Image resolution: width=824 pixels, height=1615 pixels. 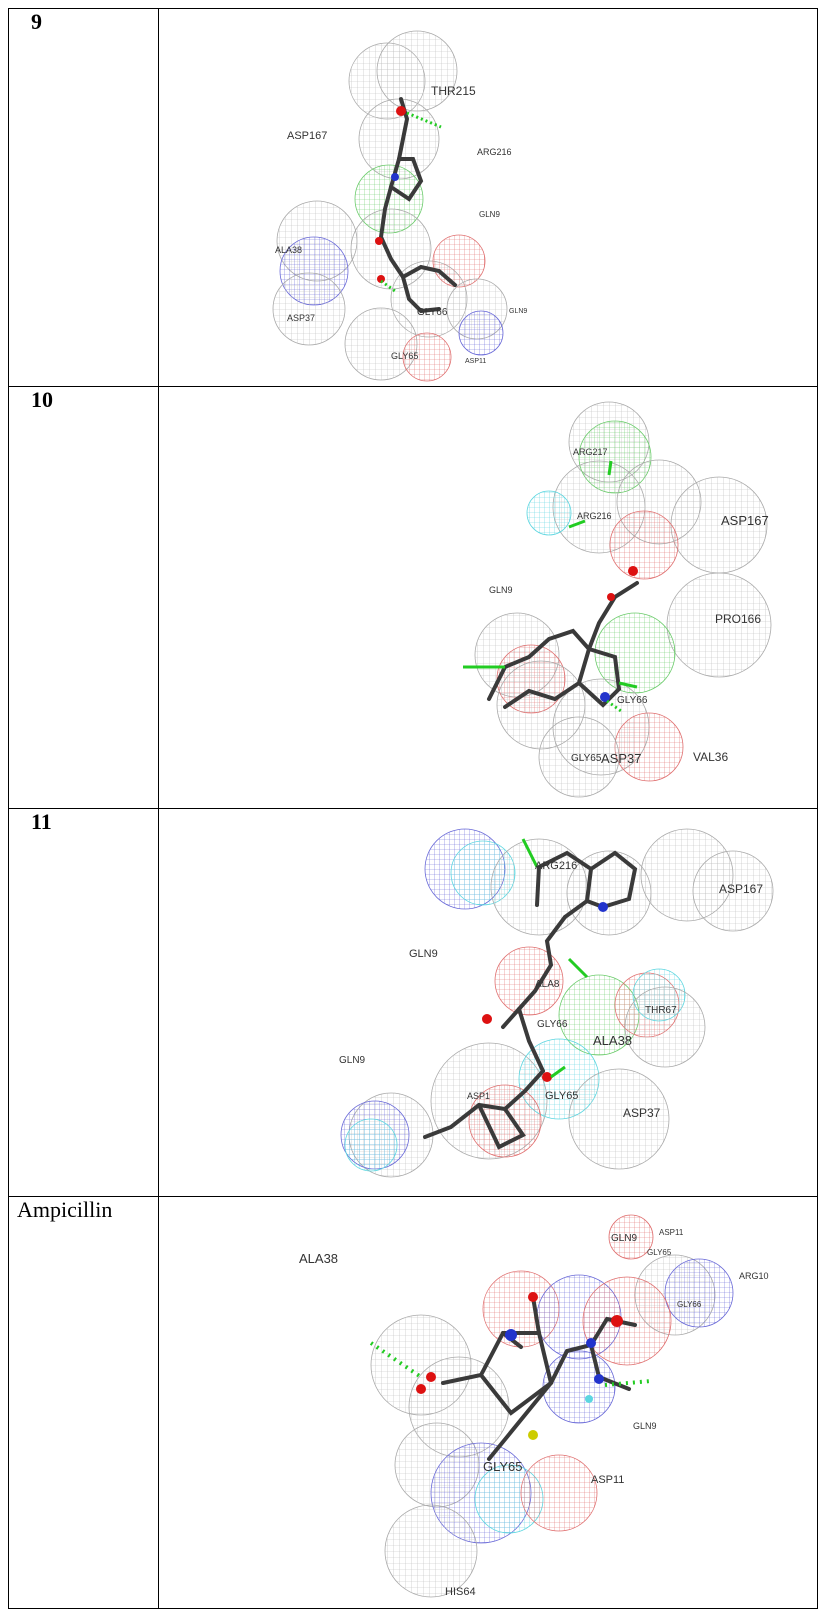 I want to click on compound-label-cell: 10, so click(x=83, y=597).